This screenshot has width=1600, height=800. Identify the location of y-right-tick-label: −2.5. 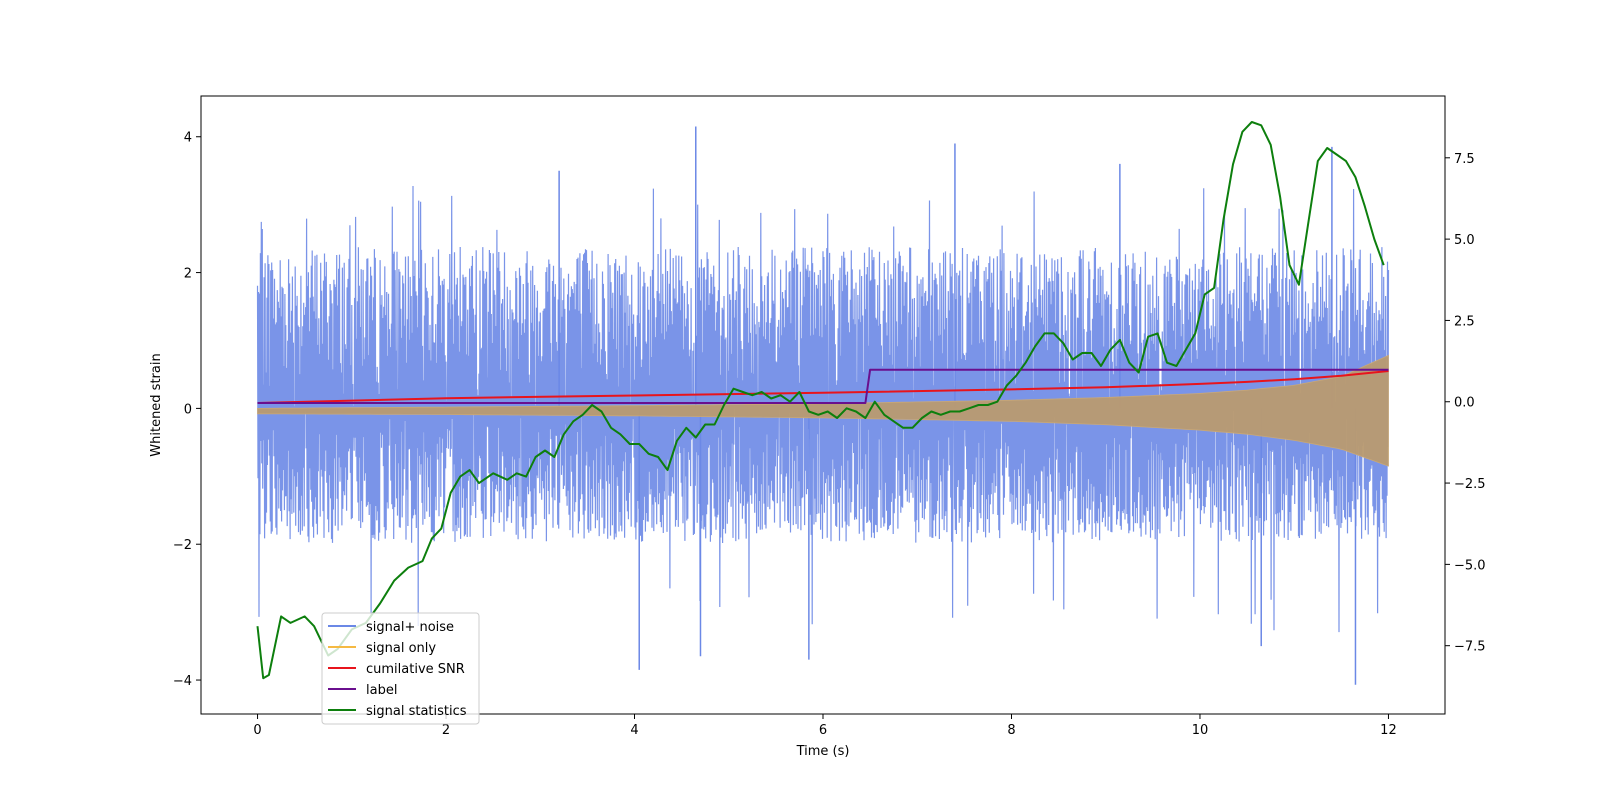
(1470, 484).